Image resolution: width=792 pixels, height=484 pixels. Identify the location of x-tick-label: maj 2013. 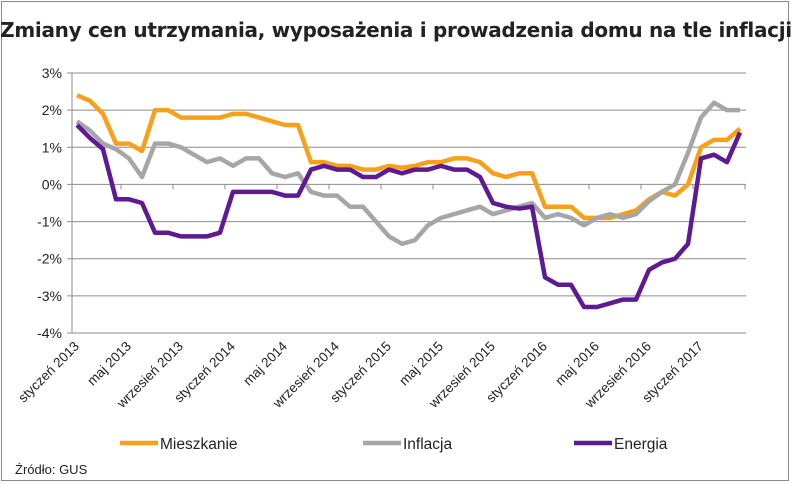
(109, 364).